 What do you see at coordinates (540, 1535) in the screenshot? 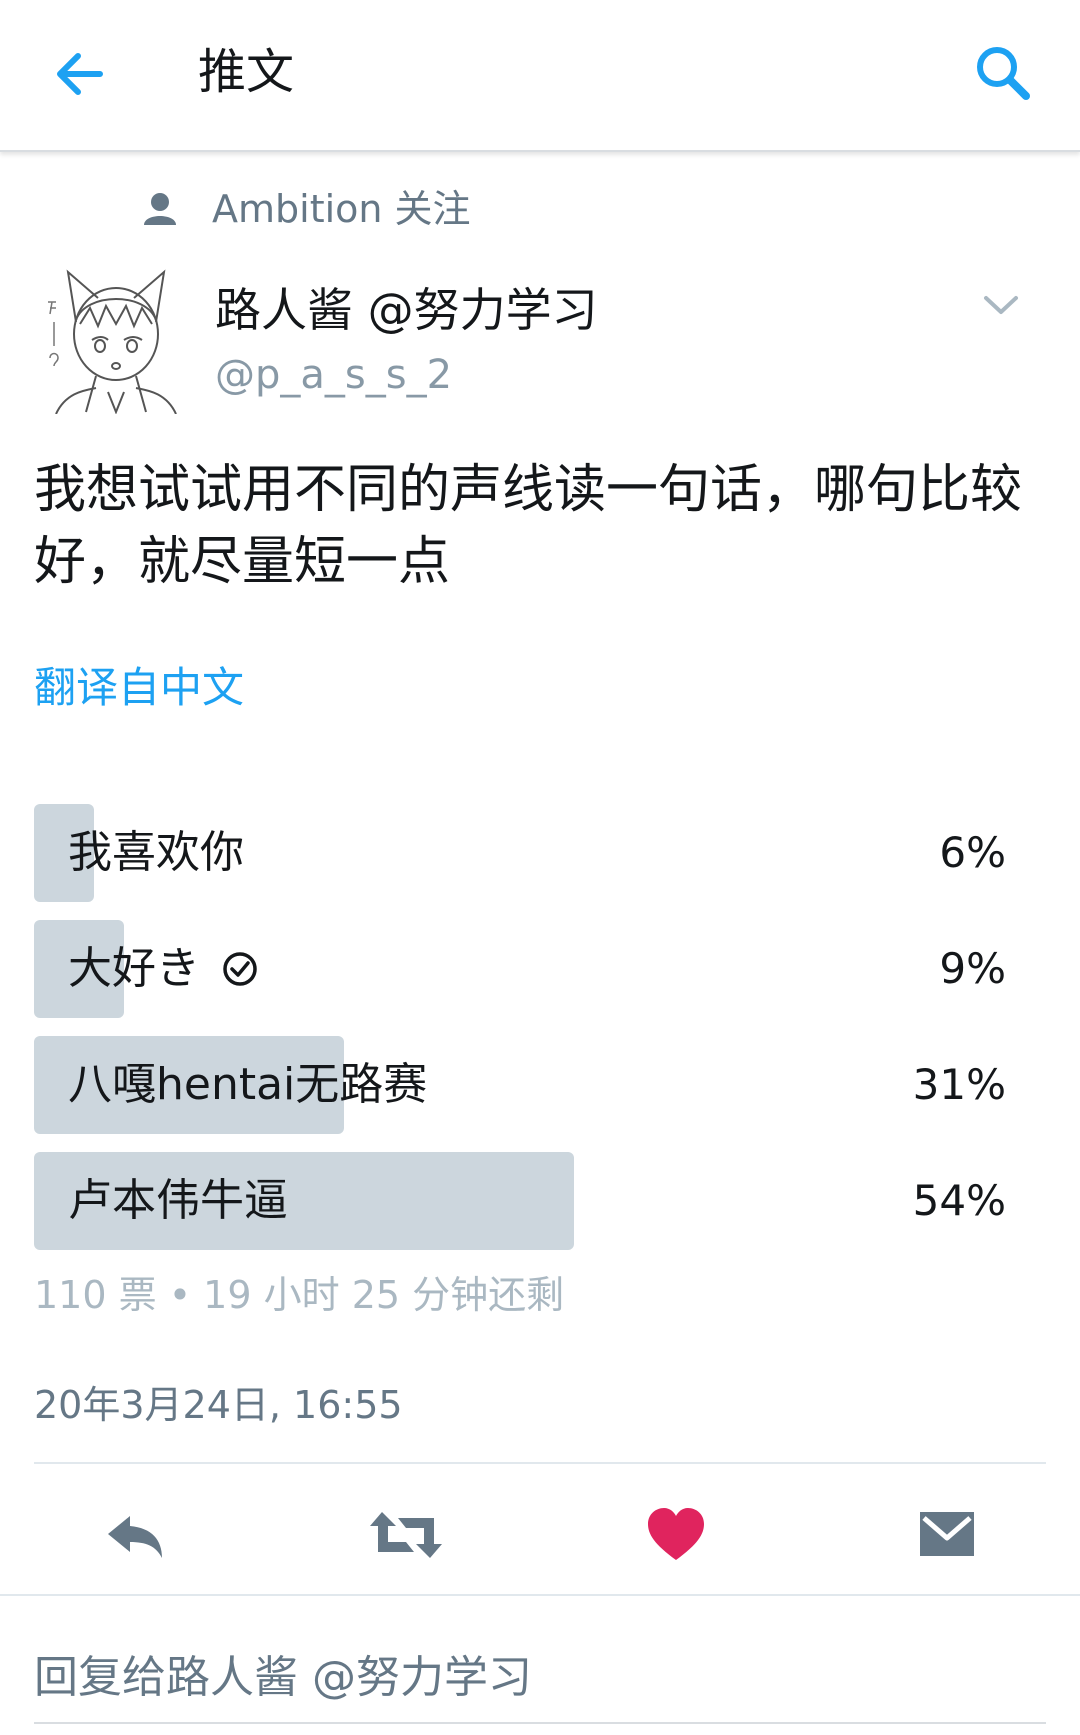
I see `tweet-actions` at bounding box center [540, 1535].